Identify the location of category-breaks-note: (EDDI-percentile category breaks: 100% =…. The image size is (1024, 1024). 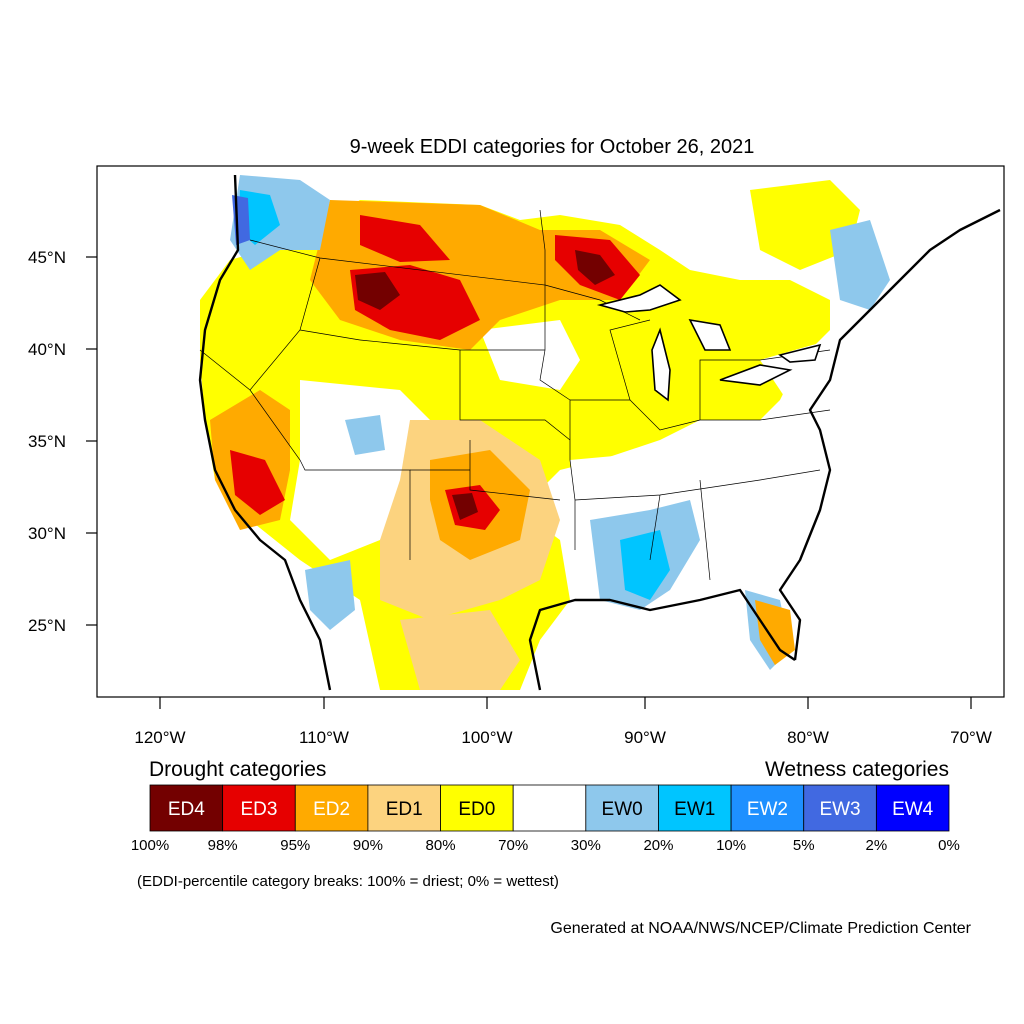
(348, 881).